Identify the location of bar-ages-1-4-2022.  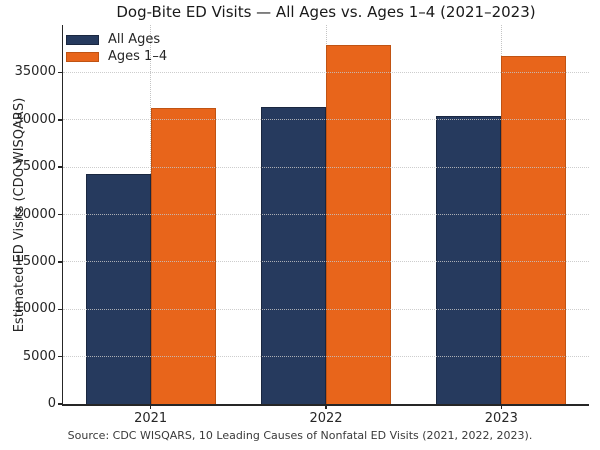
(358, 224).